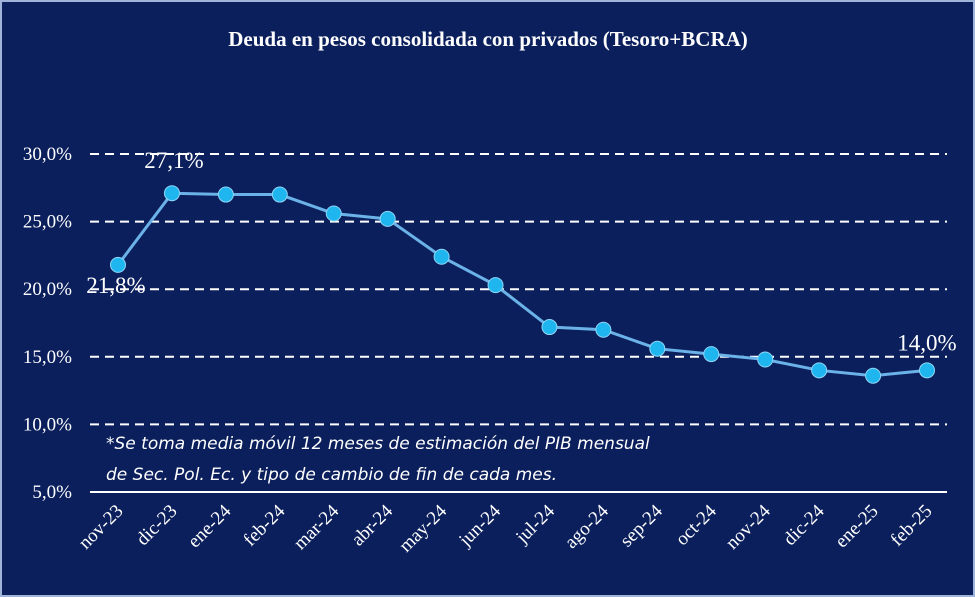 Image resolution: width=975 pixels, height=597 pixels. Describe the element at coordinates (47, 289) in the screenshot. I see `y-tick-label: 20,0%` at that location.